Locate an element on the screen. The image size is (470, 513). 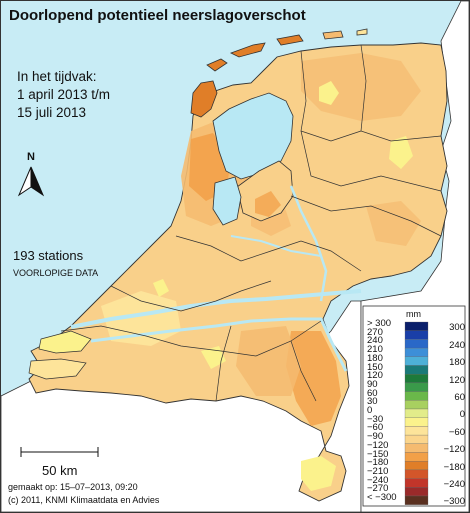
legend-left-label: −270 is located at coordinates (378, 489).